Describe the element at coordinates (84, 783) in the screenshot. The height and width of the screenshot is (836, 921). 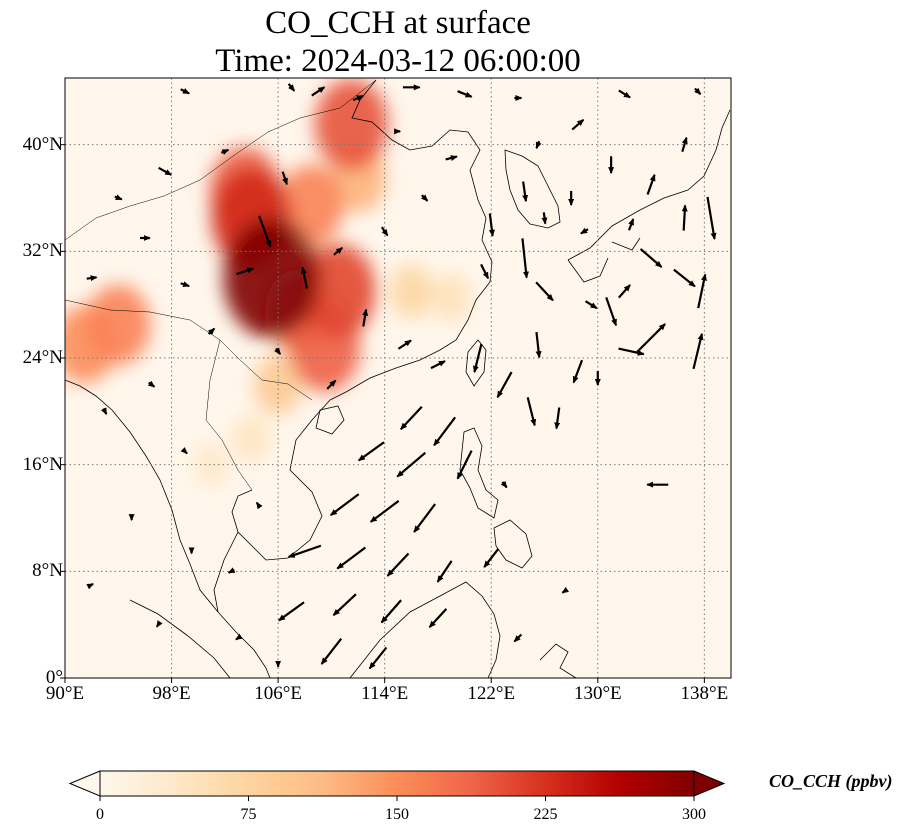
I see `colorbar-extend-low` at that location.